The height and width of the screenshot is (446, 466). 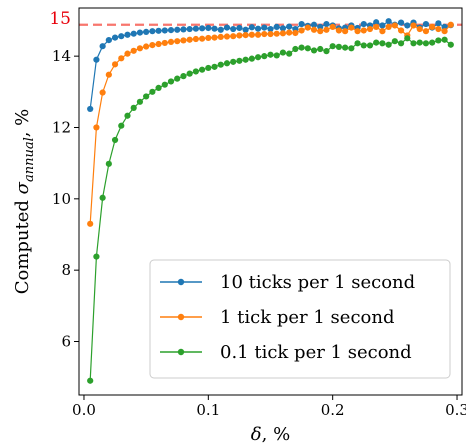 I want to click on legend-marker, so click(x=181, y=317).